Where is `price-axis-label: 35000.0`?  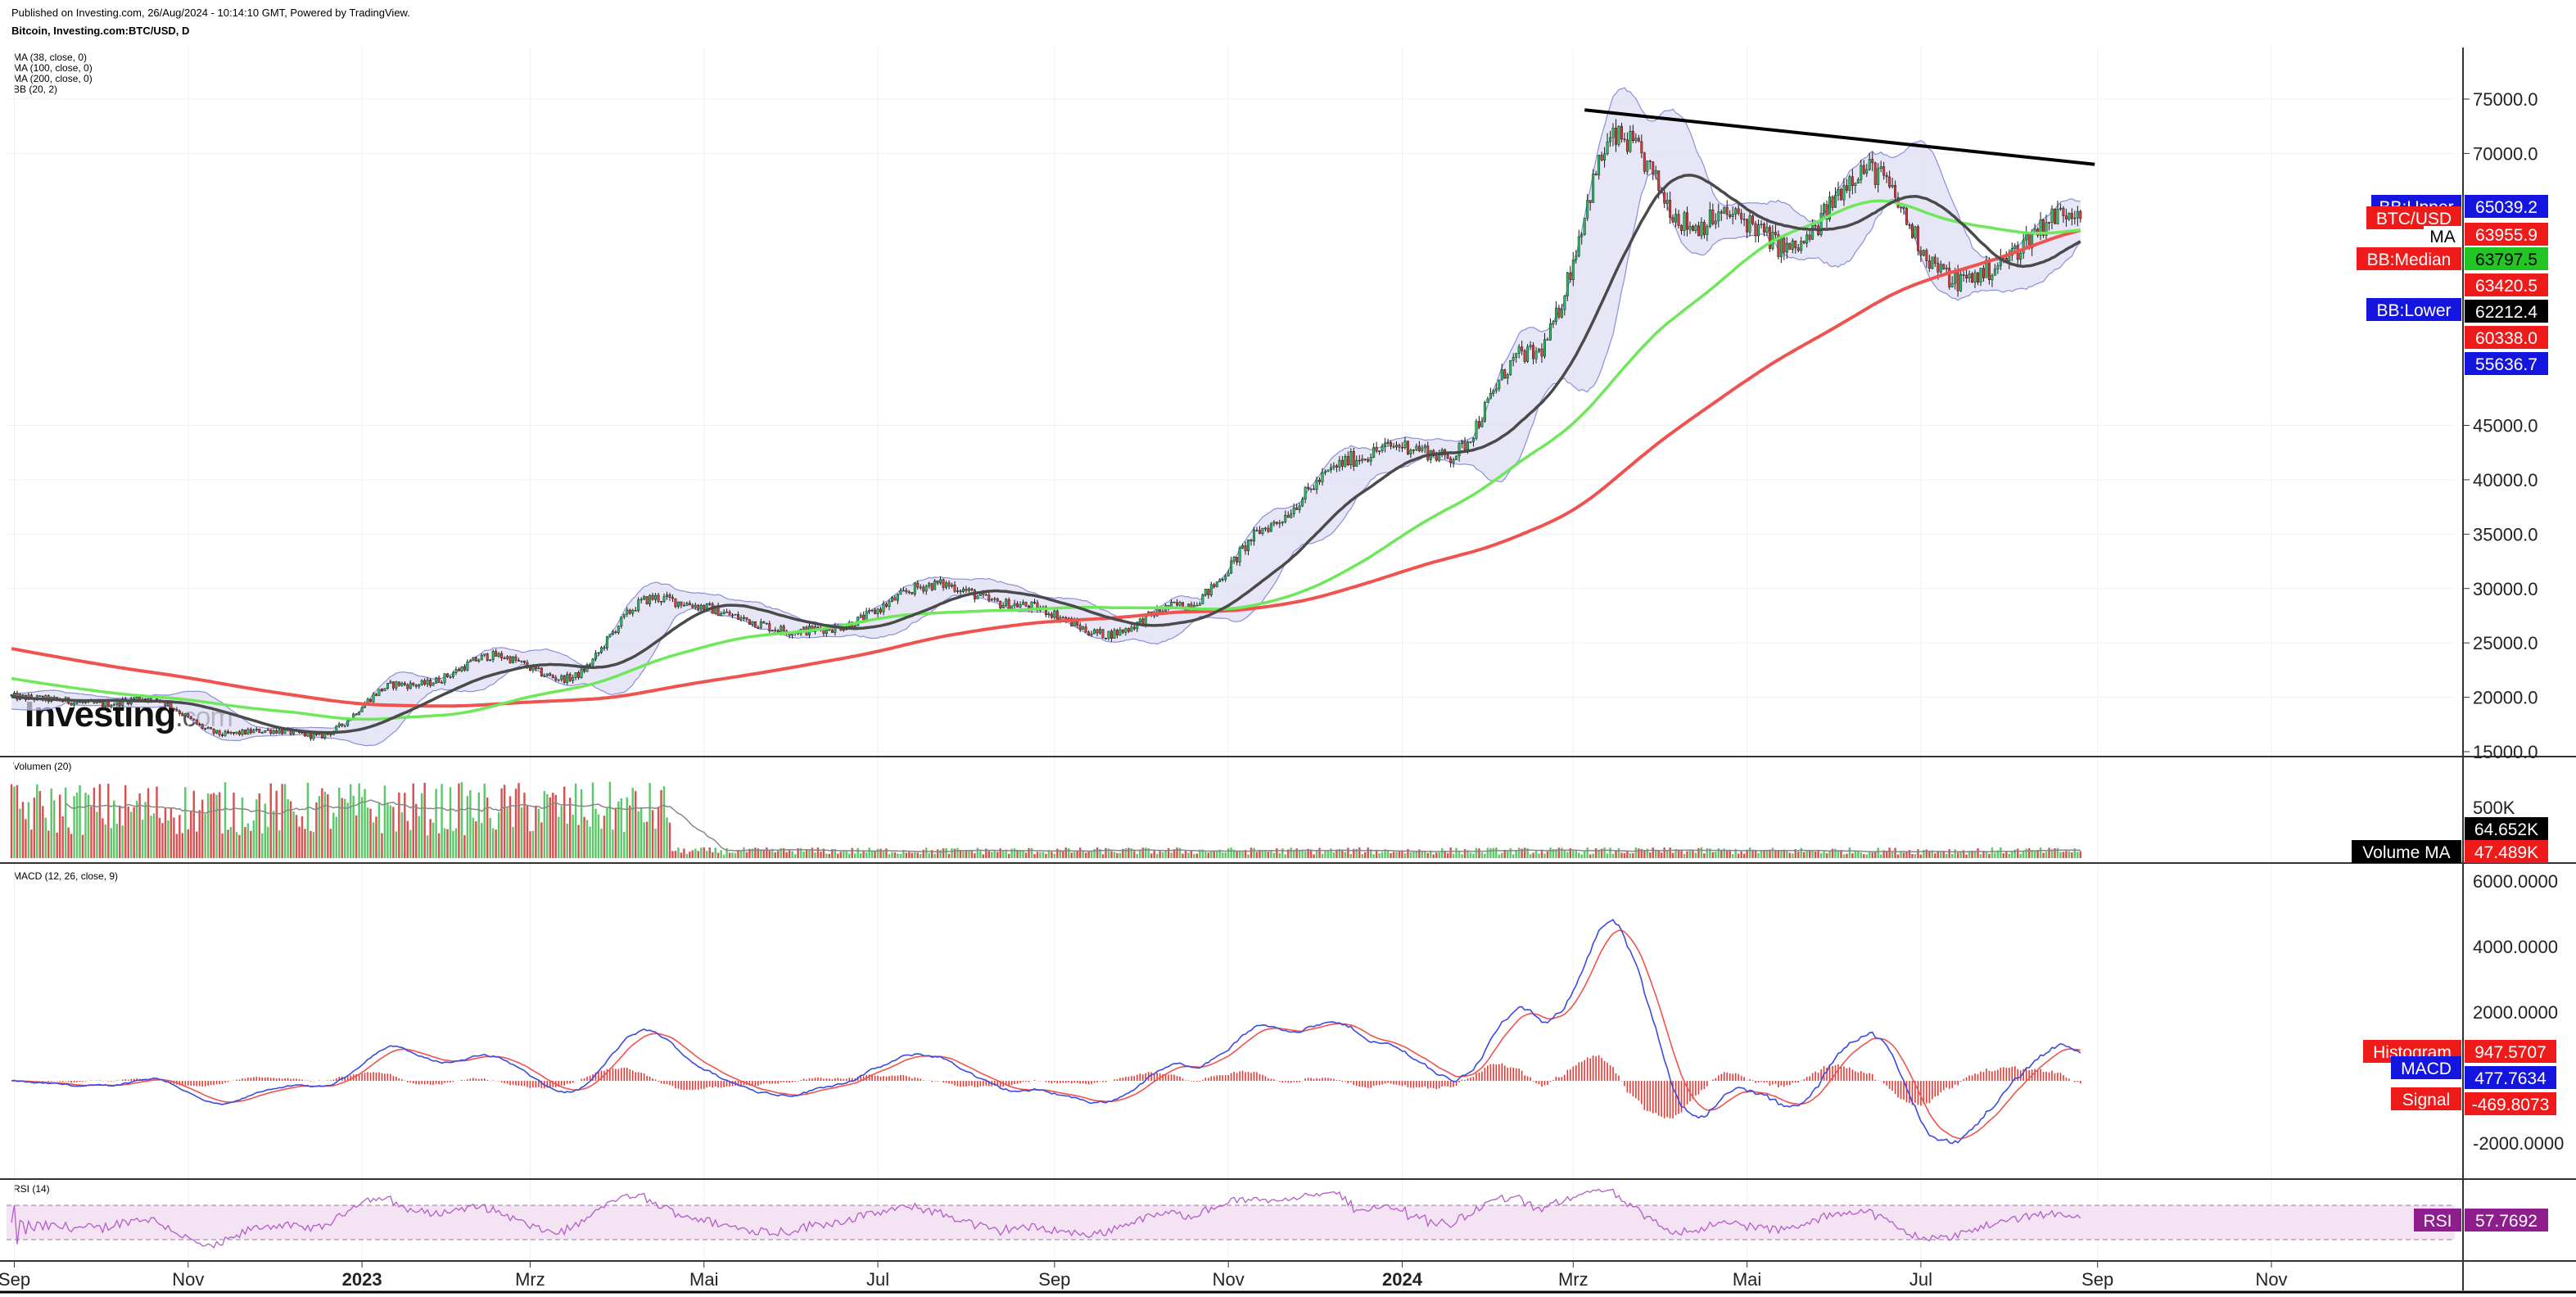 price-axis-label: 35000.0 is located at coordinates (2505, 534).